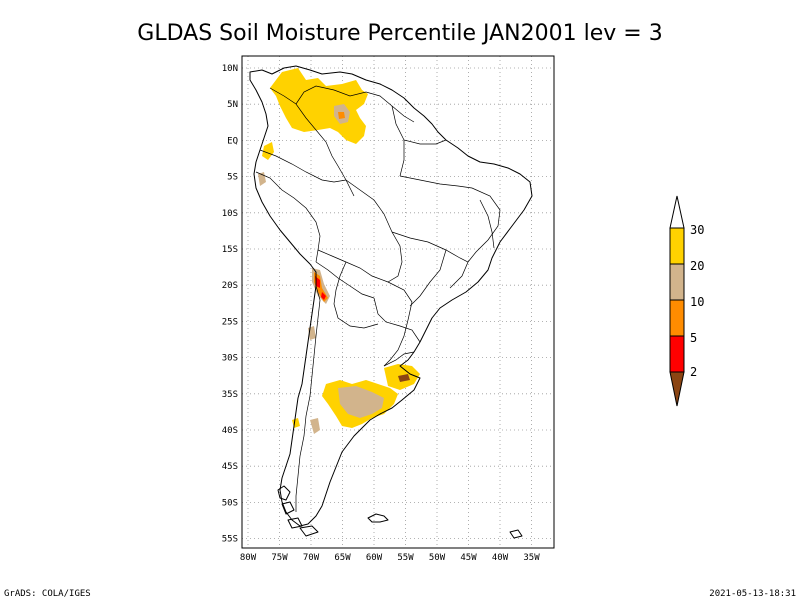 Image resolution: width=800 pixels, height=600 pixels. Describe the element at coordinates (232, 178) in the screenshot. I see `lat-tick-label: 5S` at that location.